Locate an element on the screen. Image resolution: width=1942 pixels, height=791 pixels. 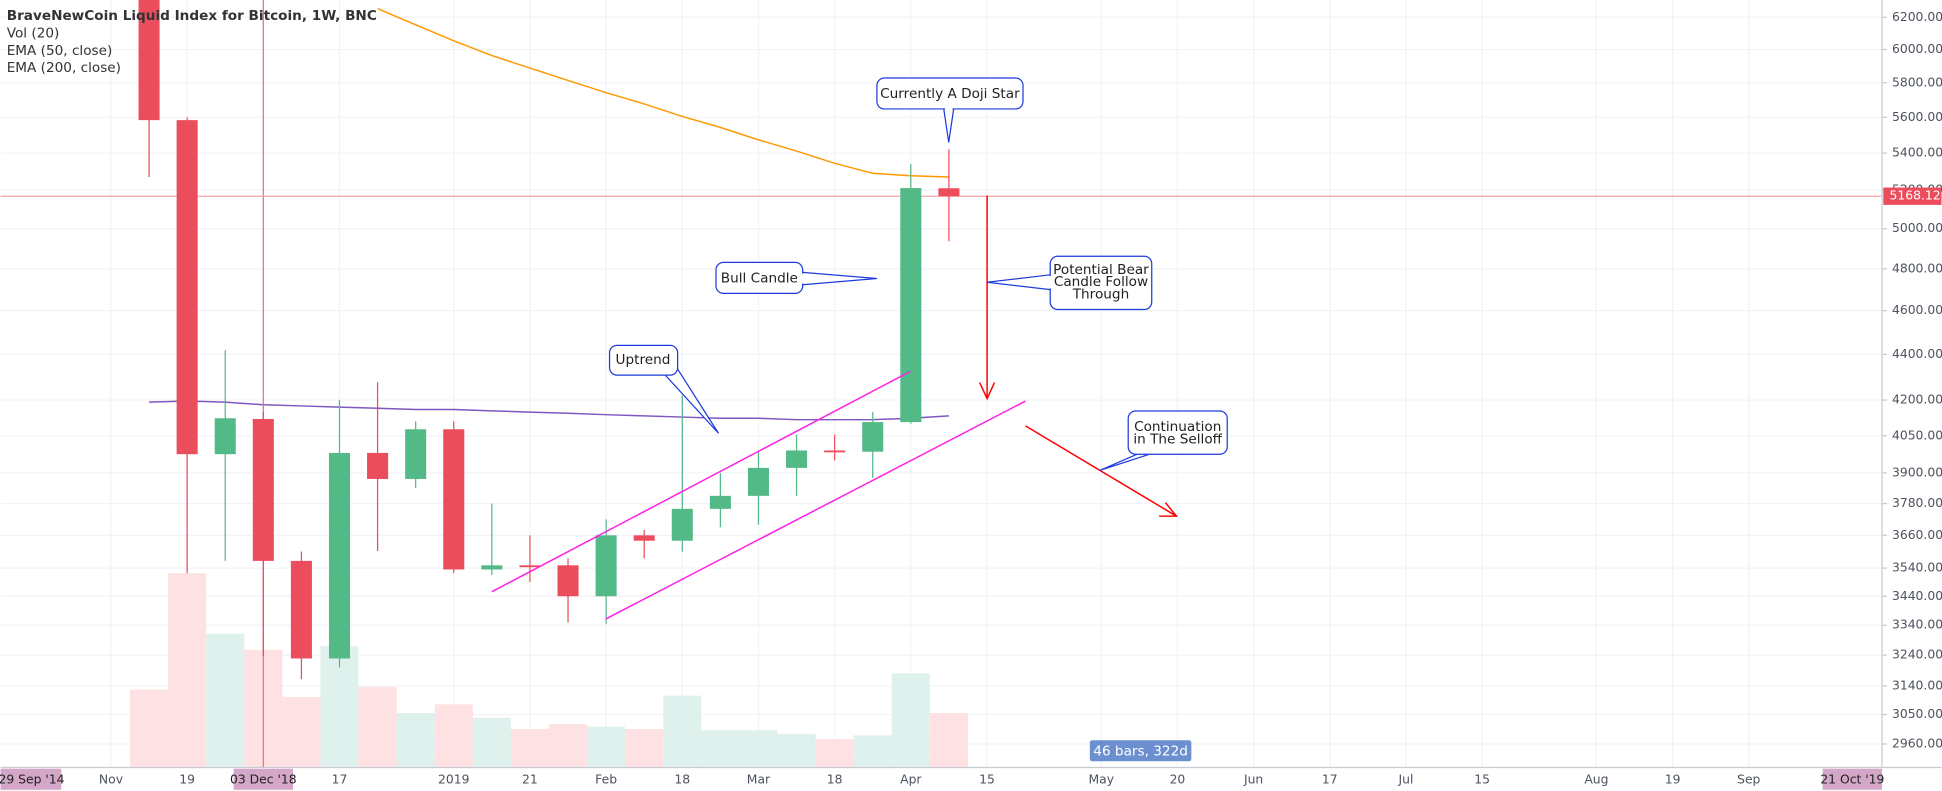
volume-layer is located at coordinates (549, 670).